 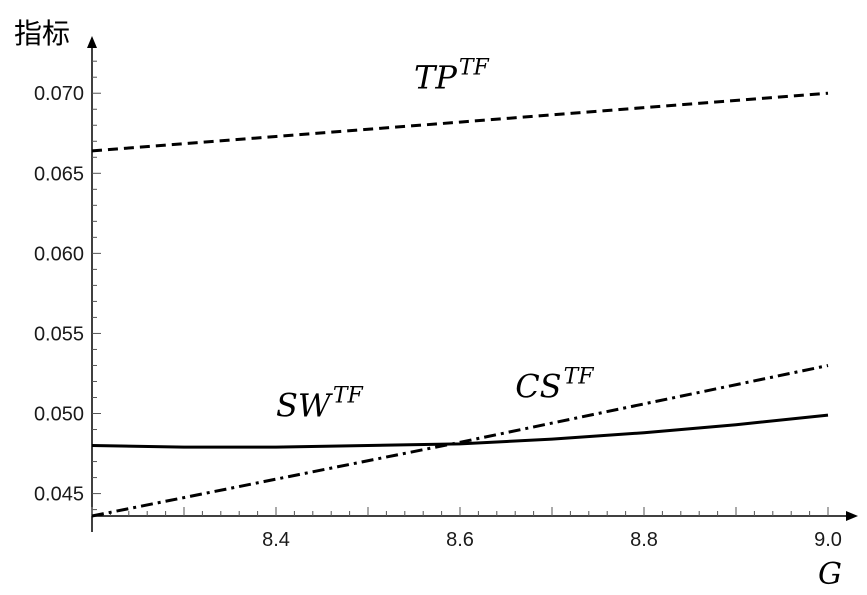 I want to click on y-tick-label: 0.060, so click(x=59, y=254).